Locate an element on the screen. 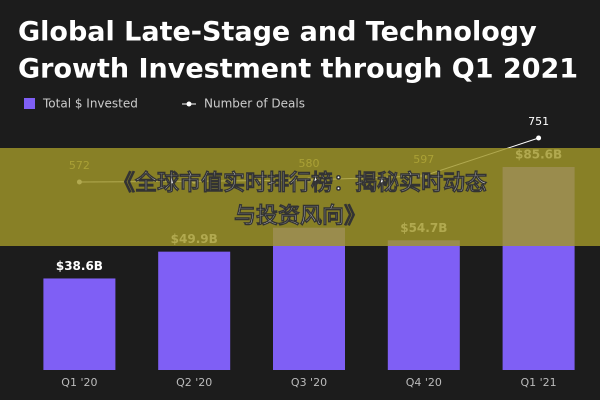 Image resolution: width=600 pixels, height=400 pixels. data-label: $38.6B is located at coordinates (79, 266).